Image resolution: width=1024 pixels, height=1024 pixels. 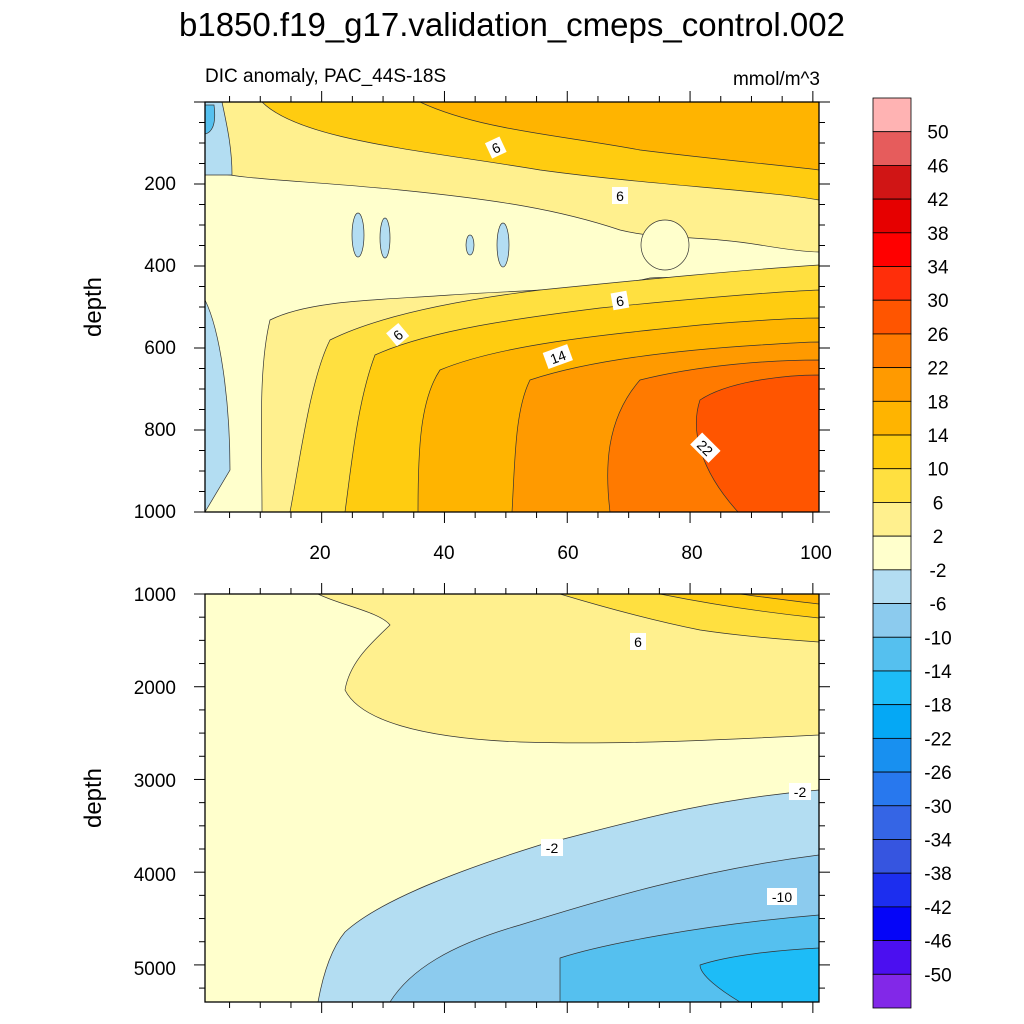 I want to click on colorbar-label: -42, so click(x=937, y=908).